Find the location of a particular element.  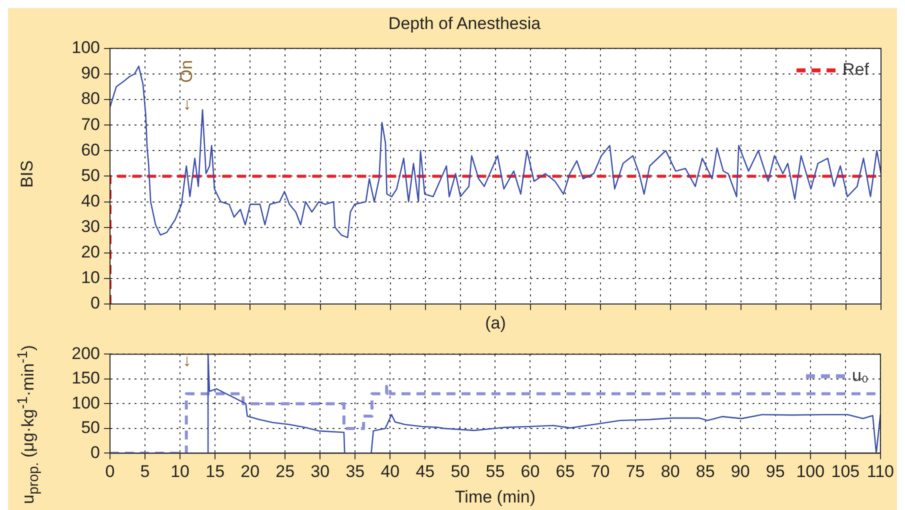

y-tick-label: 30 is located at coordinates (90, 226).